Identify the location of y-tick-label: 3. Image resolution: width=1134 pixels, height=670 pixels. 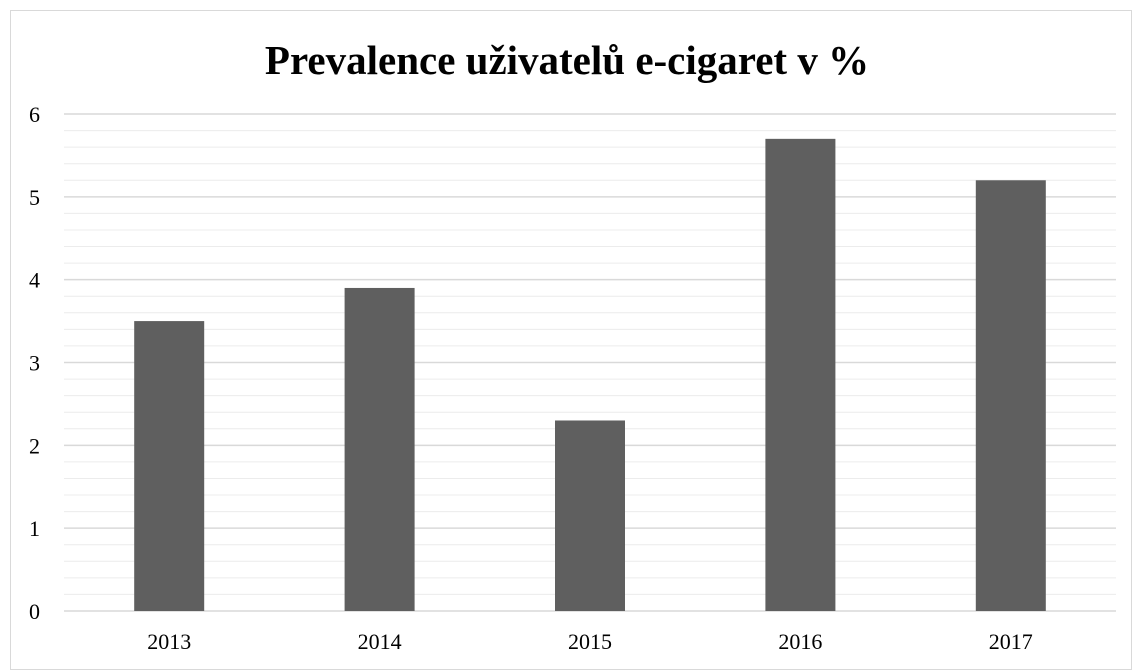
(34, 363).